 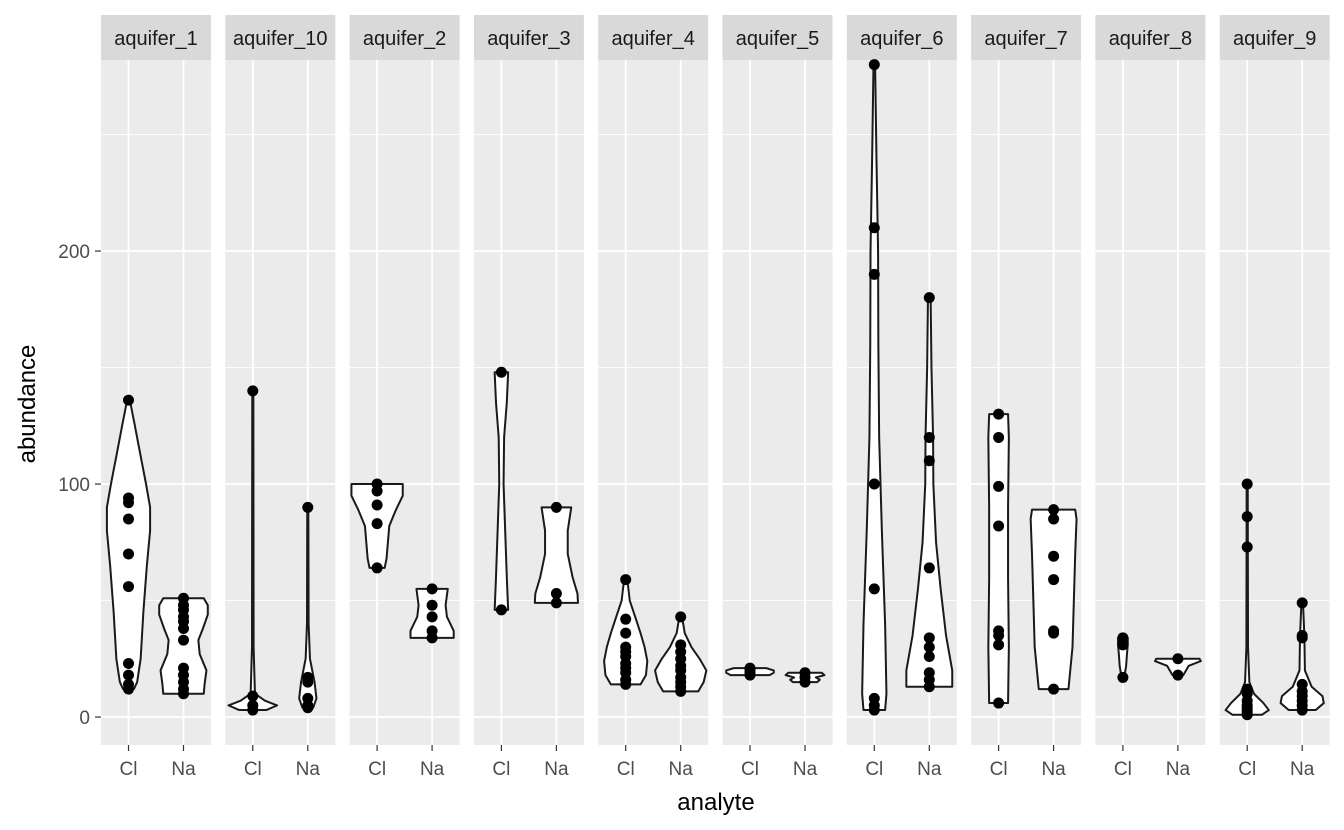 I want to click on violin-aquifer_1-Na, so click(x=183, y=646).